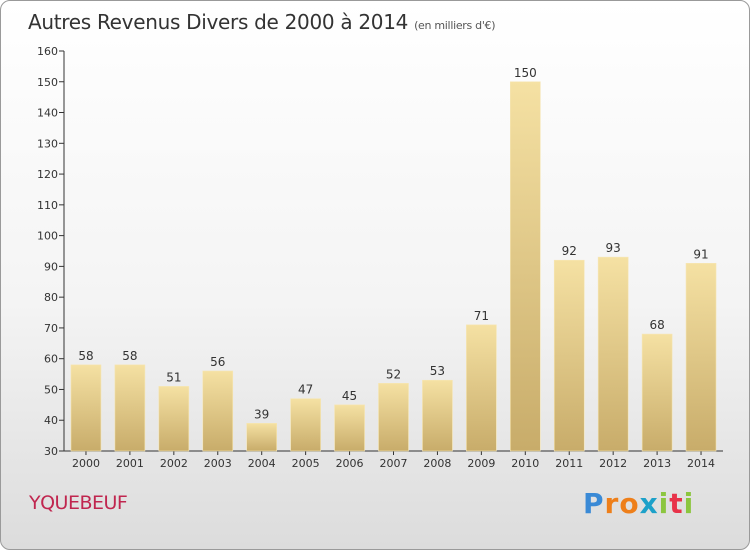 The image size is (750, 550). I want to click on data-label: 71, so click(481, 316).